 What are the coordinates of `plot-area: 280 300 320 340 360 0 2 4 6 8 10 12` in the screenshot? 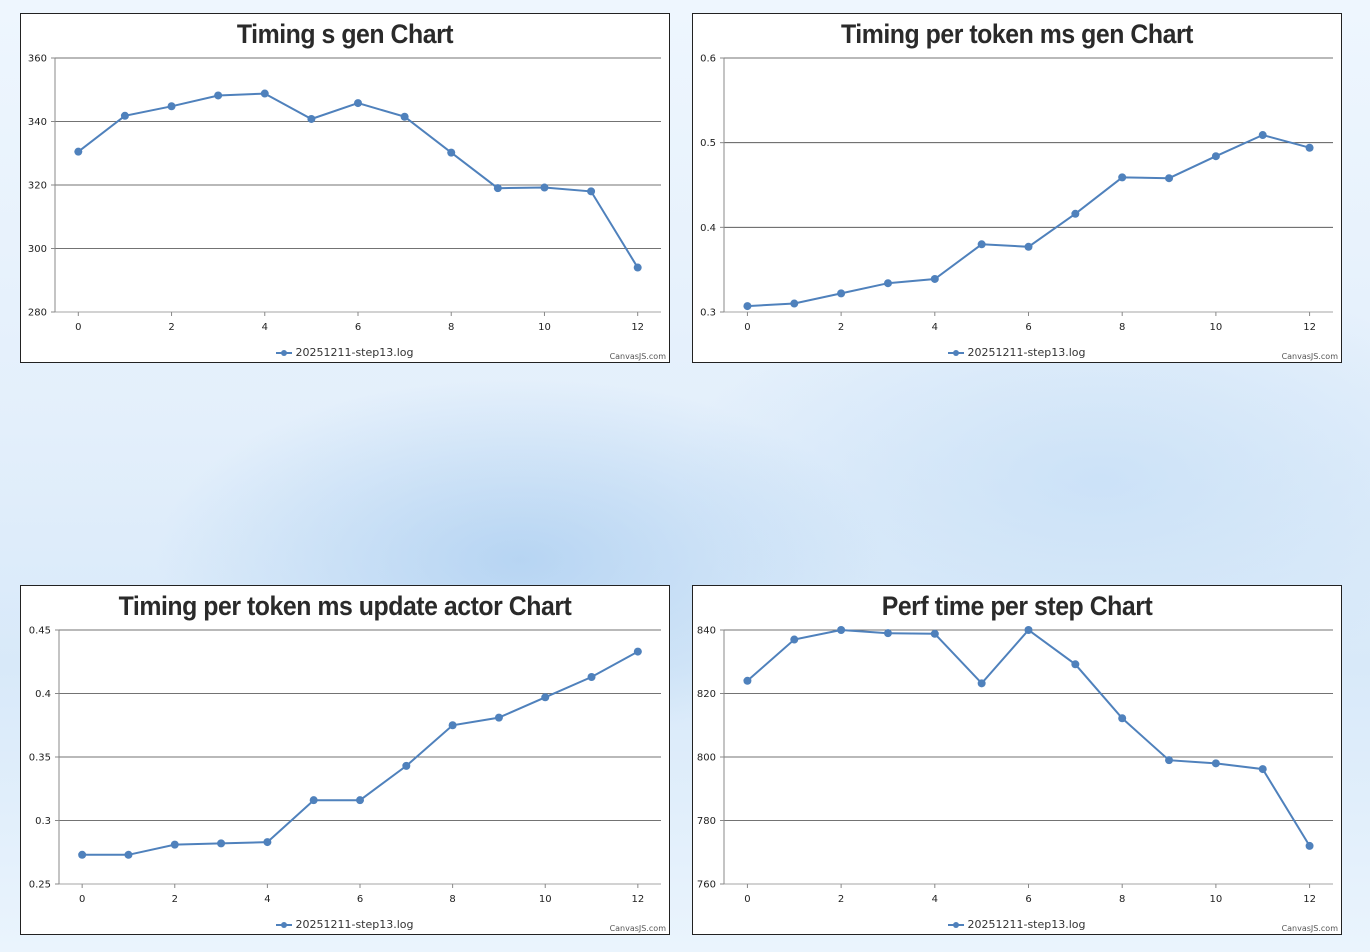 It's located at (344, 193).